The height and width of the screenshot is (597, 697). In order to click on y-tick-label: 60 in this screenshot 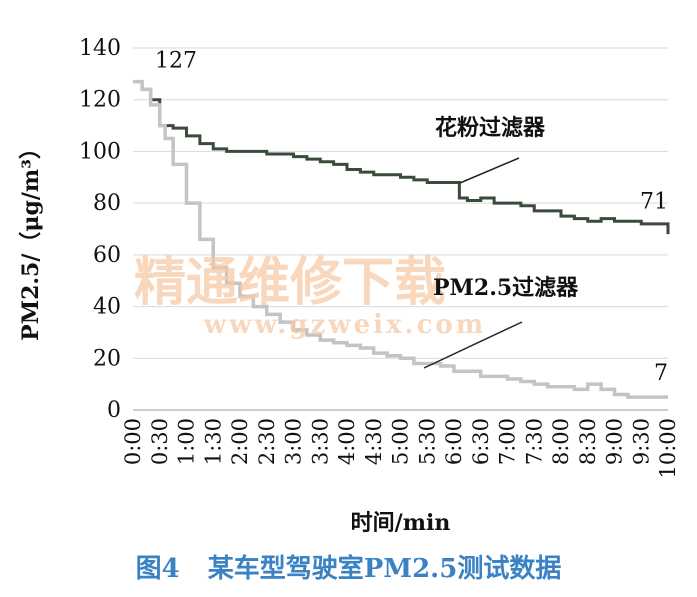, I will do `click(107, 255)`.